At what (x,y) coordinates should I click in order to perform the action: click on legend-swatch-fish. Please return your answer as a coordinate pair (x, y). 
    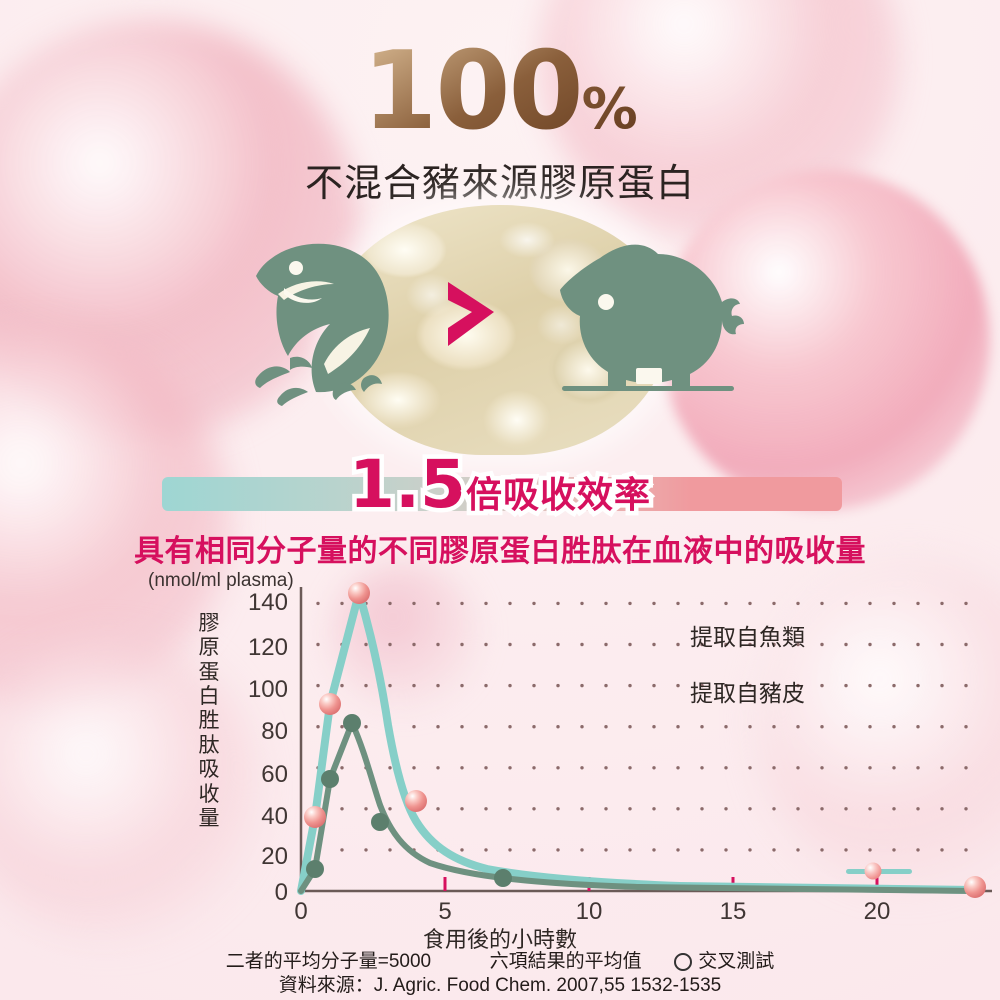
    Looking at the image, I should click on (879, 871).